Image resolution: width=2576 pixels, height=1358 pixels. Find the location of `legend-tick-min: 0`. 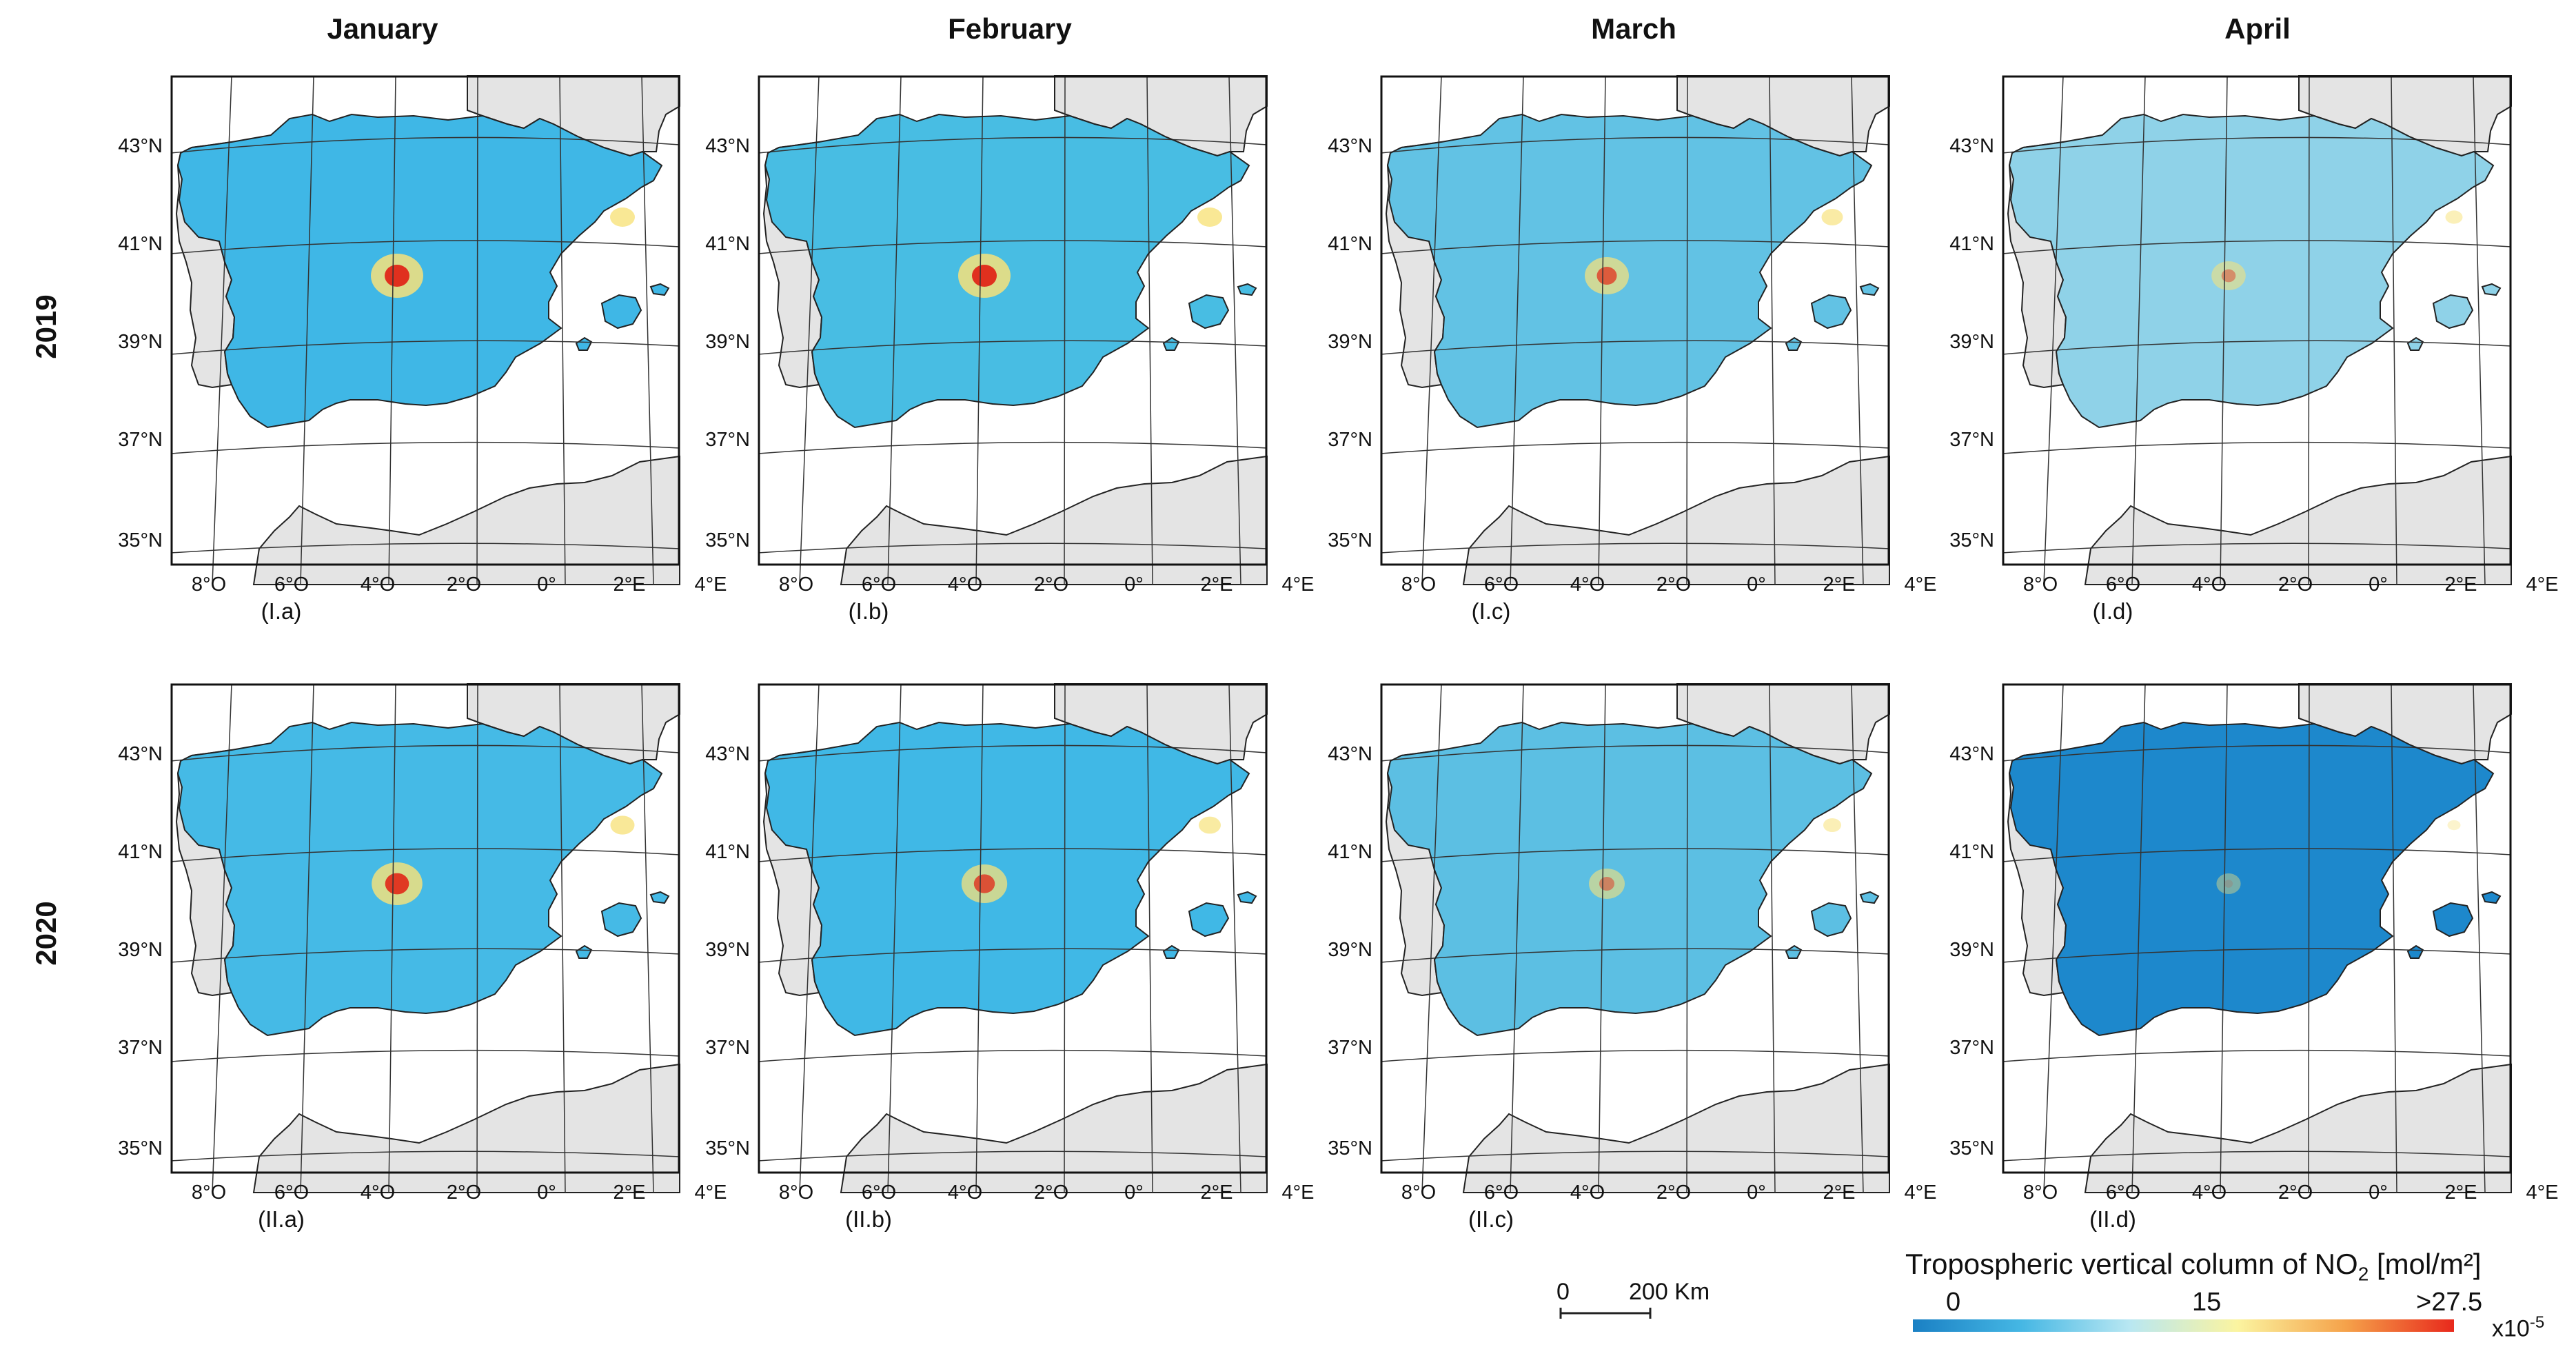

legend-tick-min: 0 is located at coordinates (1953, 1302).